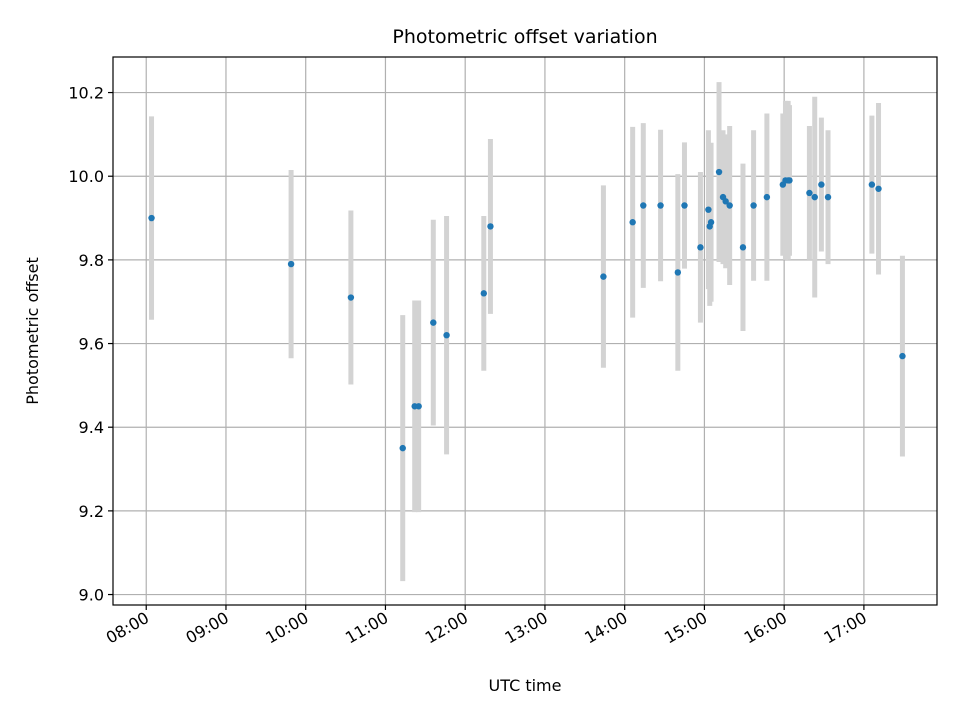 This screenshot has width=960, height=720. What do you see at coordinates (86, 176) in the screenshot?
I see `y-tick-label: 10.0` at bounding box center [86, 176].